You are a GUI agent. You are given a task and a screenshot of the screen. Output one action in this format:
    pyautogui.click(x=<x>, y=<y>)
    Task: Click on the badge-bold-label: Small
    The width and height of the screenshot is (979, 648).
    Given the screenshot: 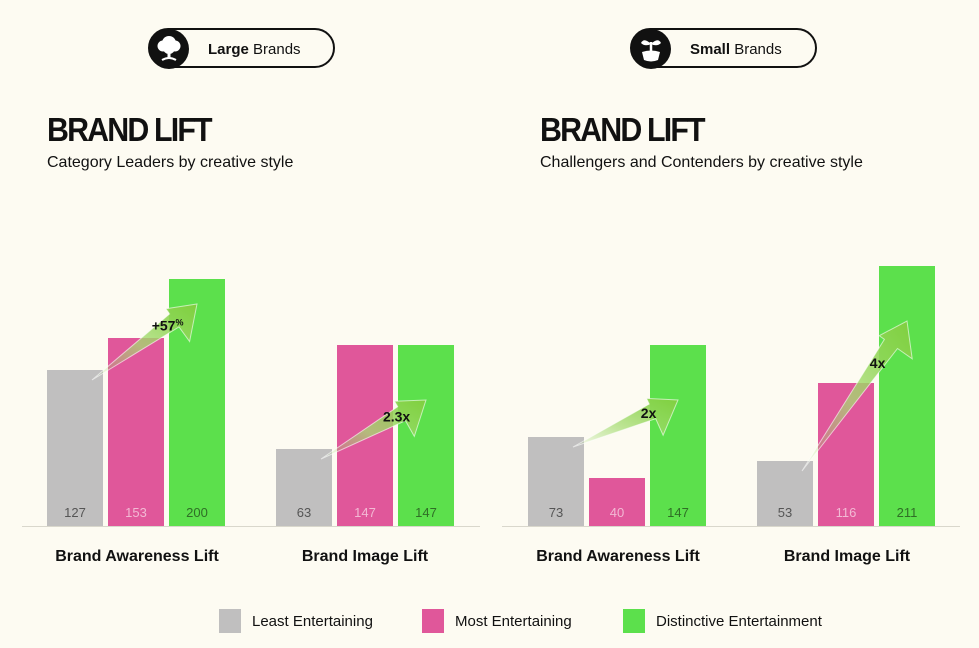 What is the action you would take?
    pyautogui.click(x=710, y=49)
    